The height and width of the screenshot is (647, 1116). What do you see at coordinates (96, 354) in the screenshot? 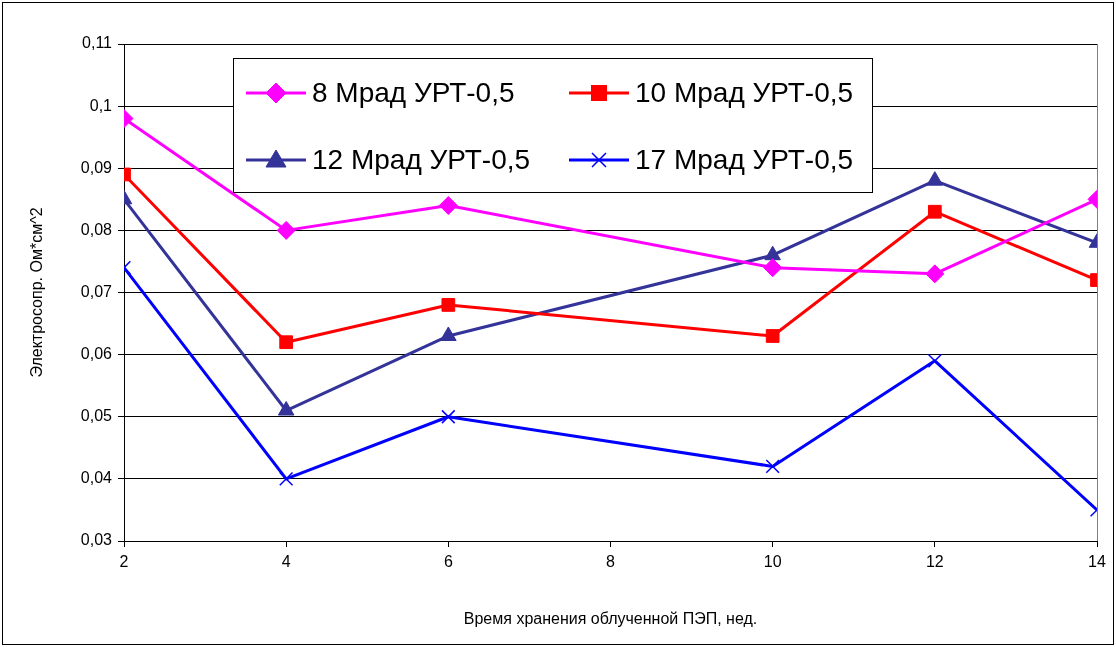
I see `y-tick-label: 0,06` at bounding box center [96, 354].